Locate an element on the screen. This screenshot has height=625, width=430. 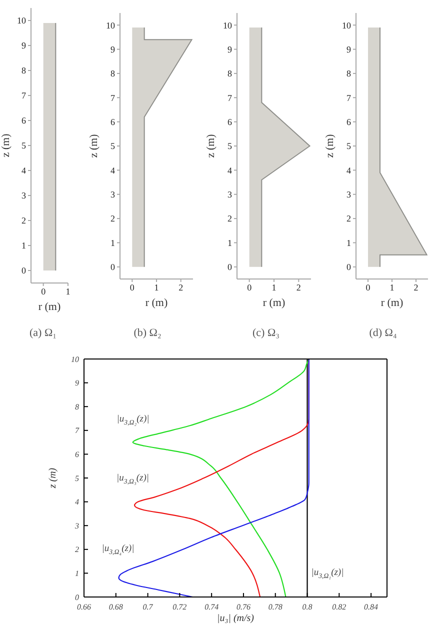
series-label: |u$_{3,Ω₄}$(z)| is located at coordinates (118, 550).